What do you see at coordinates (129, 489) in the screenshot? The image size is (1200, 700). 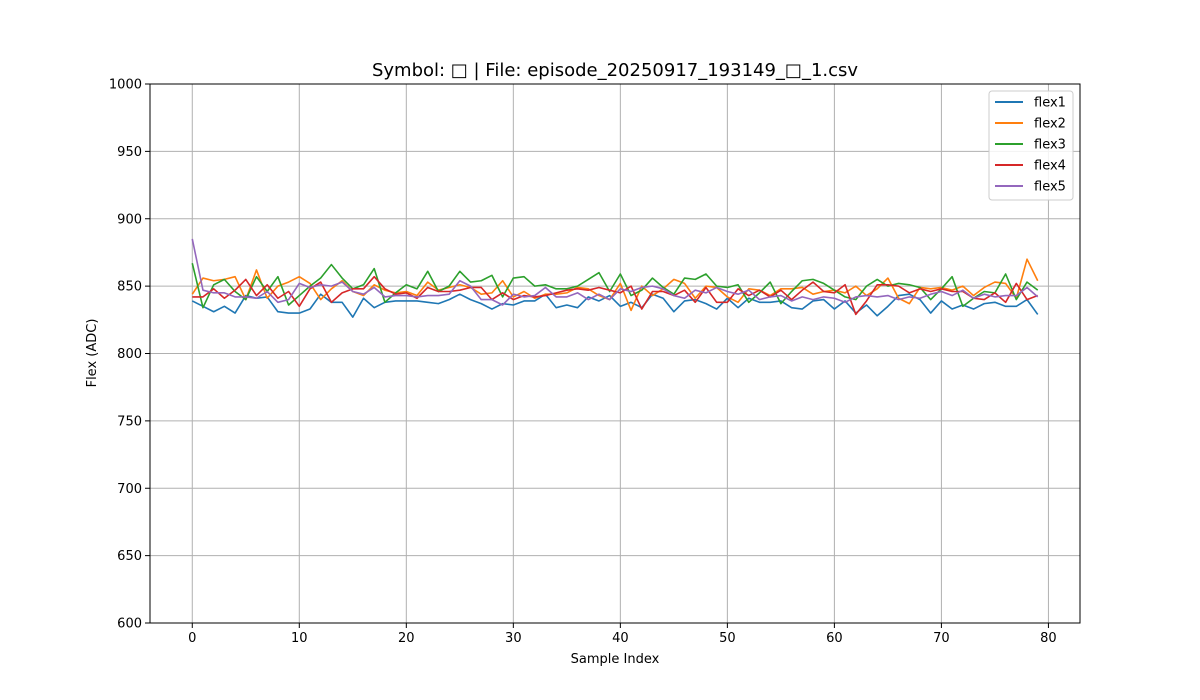 I see `y-tick-label: 700` at bounding box center [129, 489].